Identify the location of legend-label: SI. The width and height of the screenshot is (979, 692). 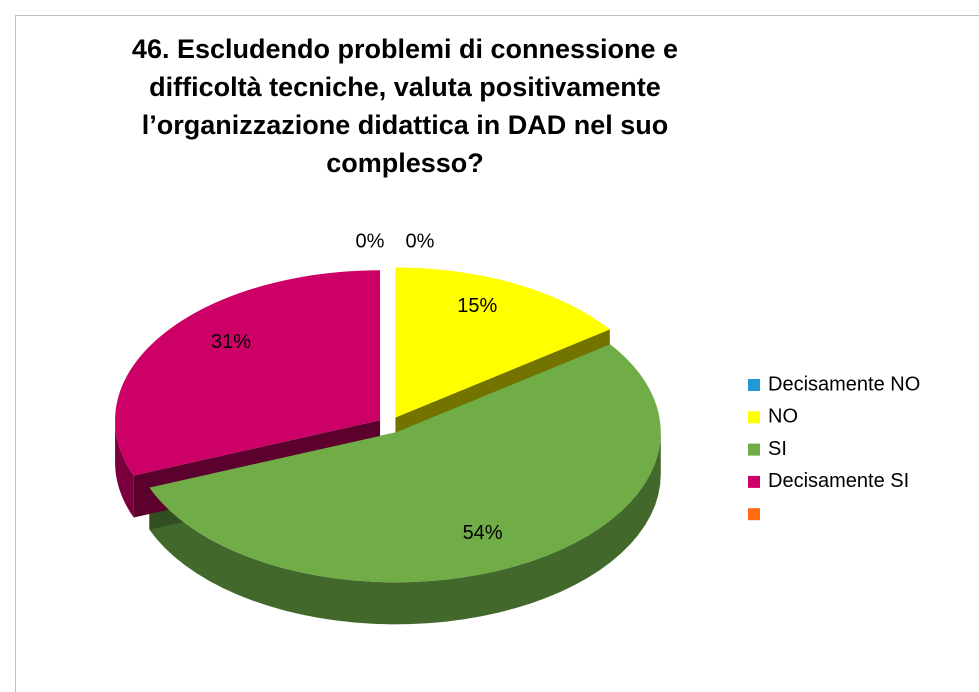
(777, 449).